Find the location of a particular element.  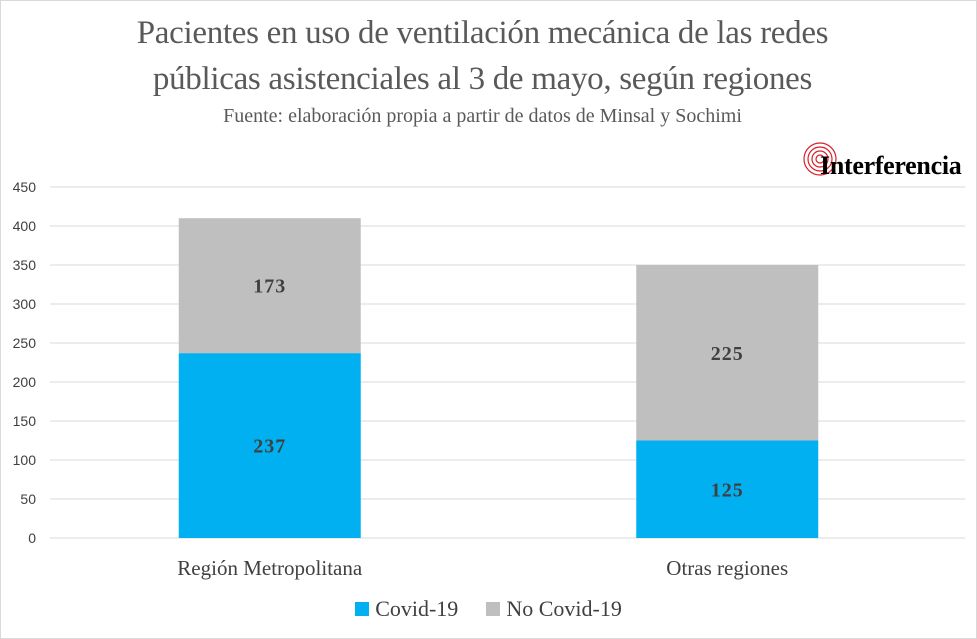

y-tick-label: 250 is located at coordinates (25, 343).